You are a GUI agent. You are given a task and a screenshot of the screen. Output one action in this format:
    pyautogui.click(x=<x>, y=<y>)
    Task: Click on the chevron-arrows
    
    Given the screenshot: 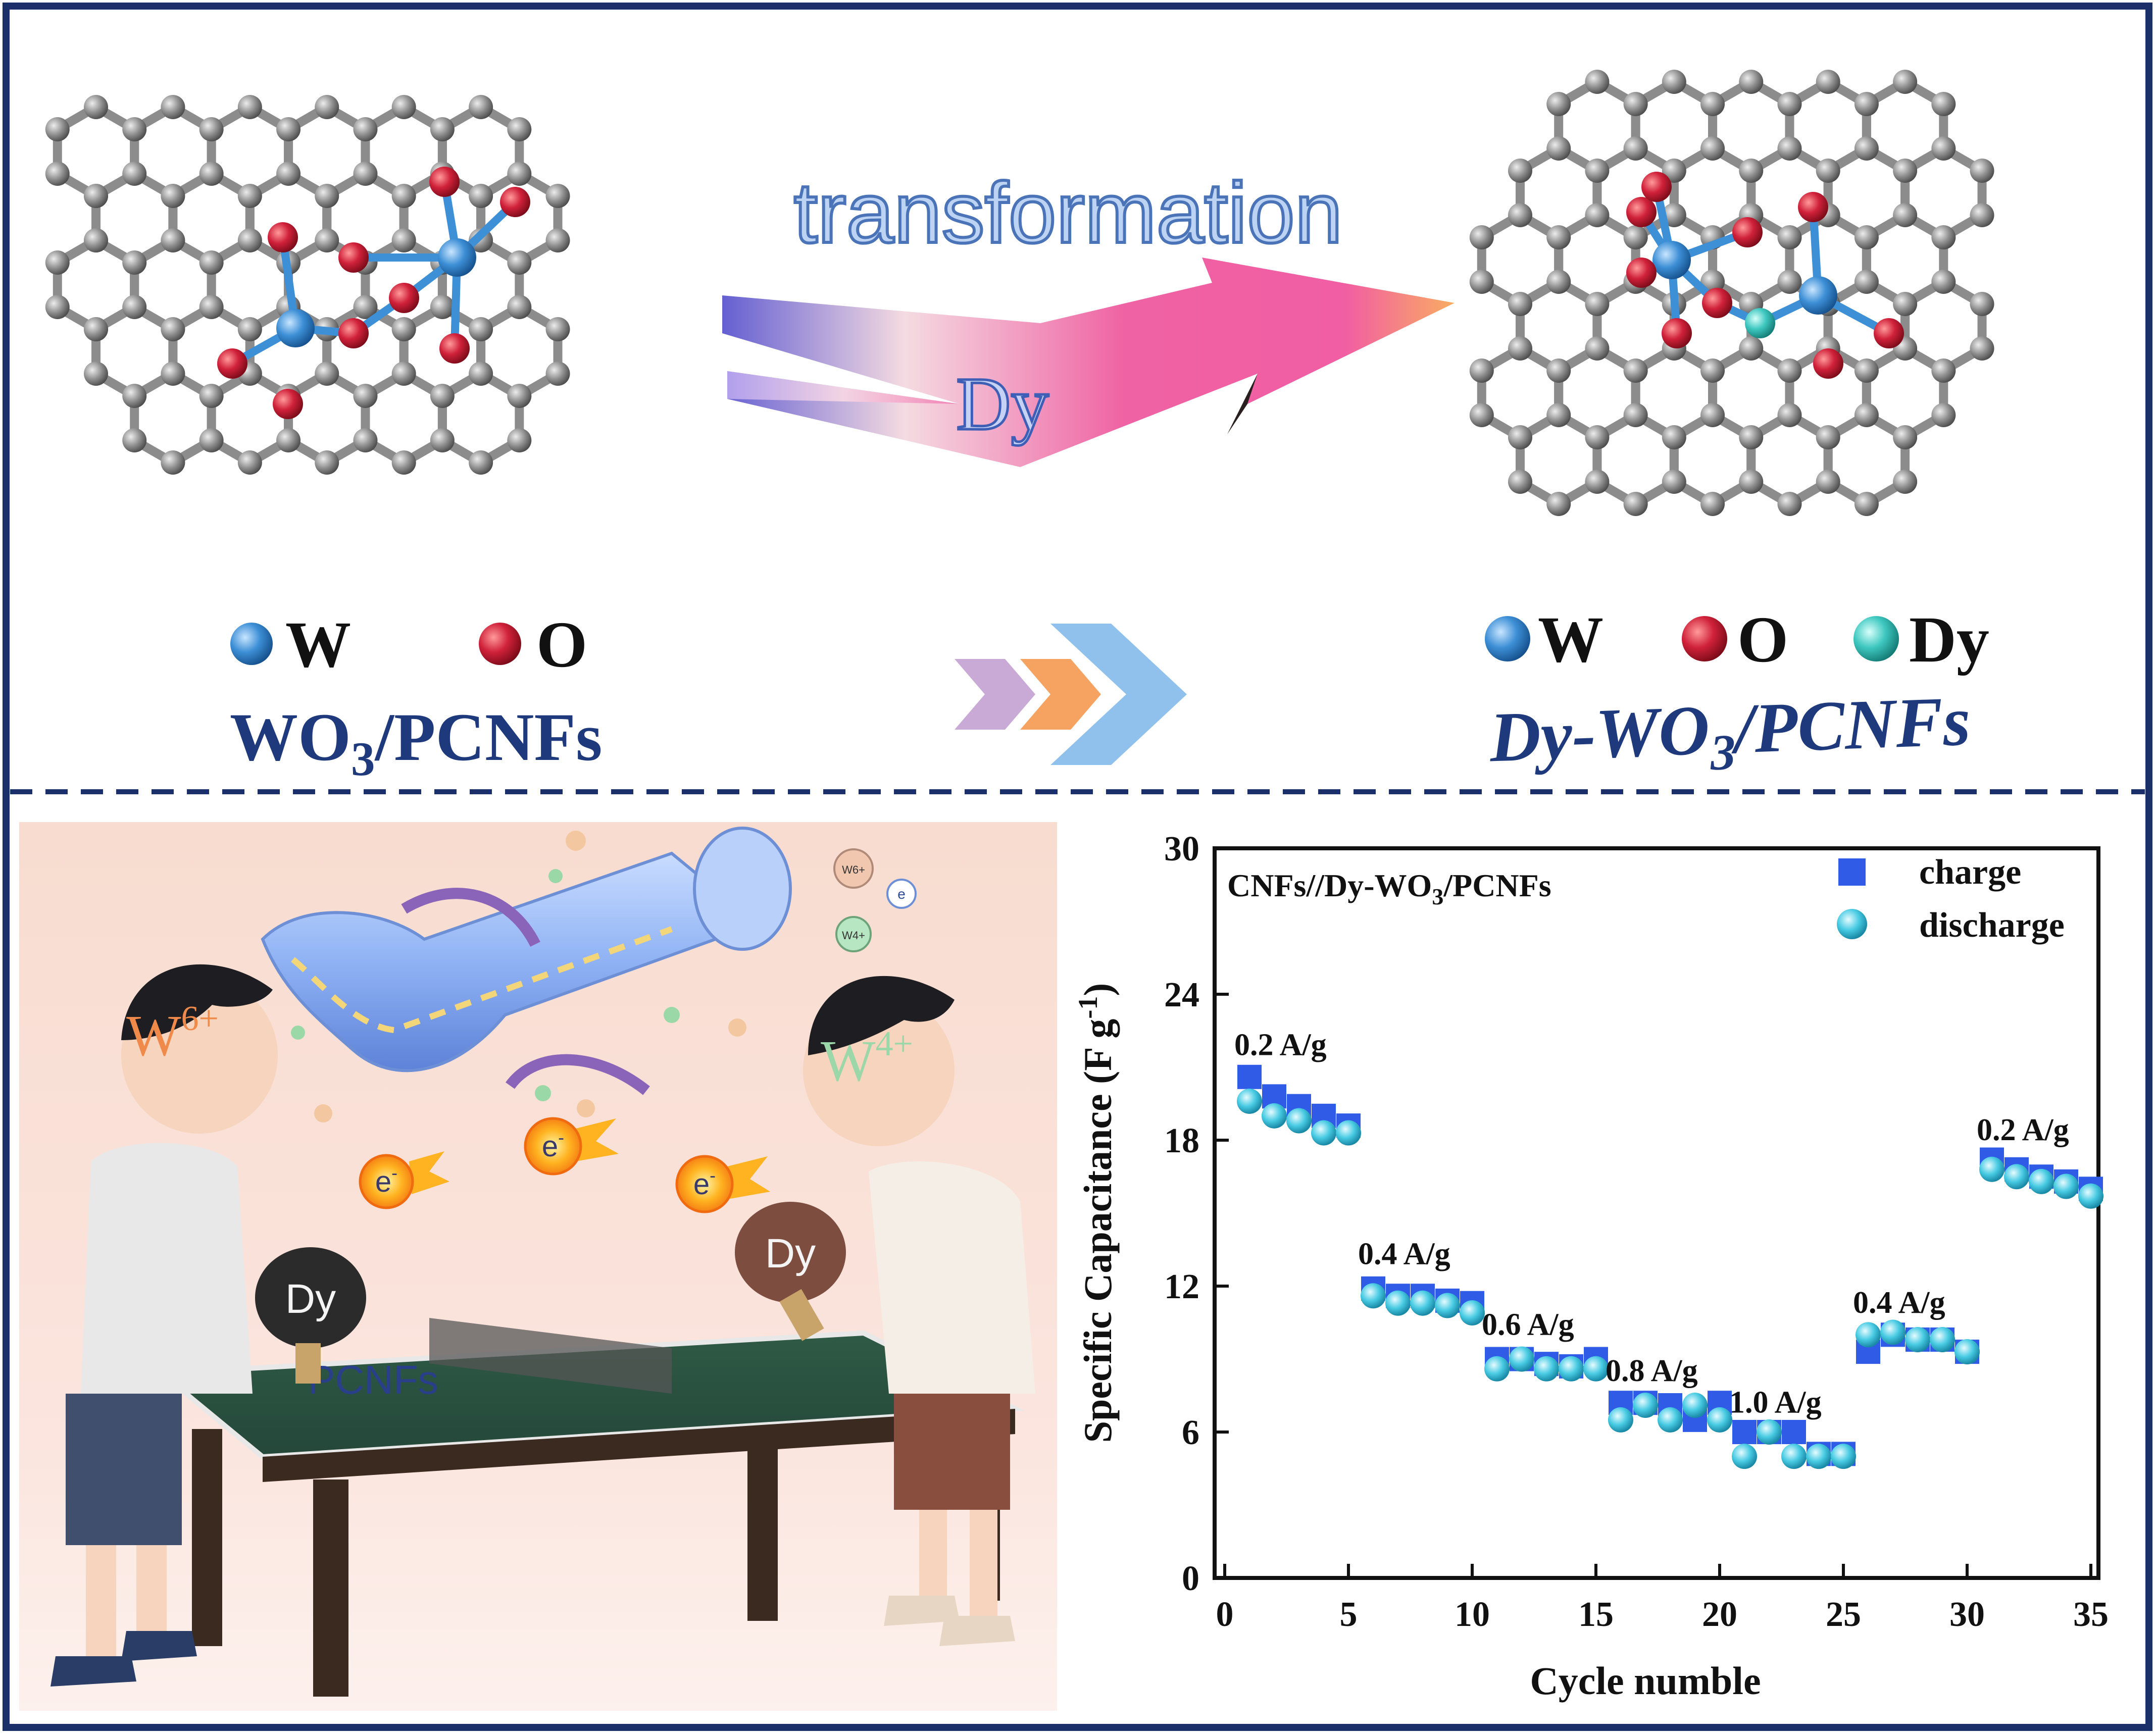 What is the action you would take?
    pyautogui.click(x=1071, y=694)
    